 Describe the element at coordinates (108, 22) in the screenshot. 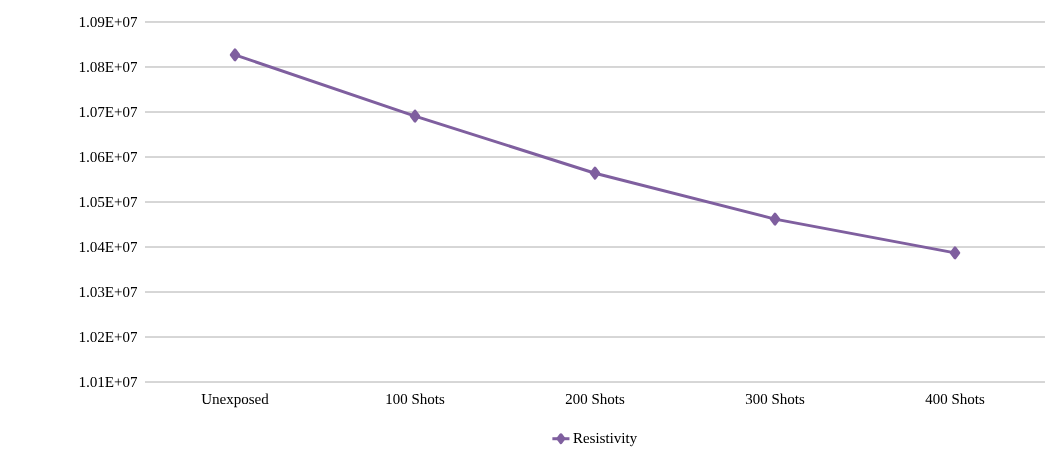

I see `y-tick-label: 1.09E+07` at that location.